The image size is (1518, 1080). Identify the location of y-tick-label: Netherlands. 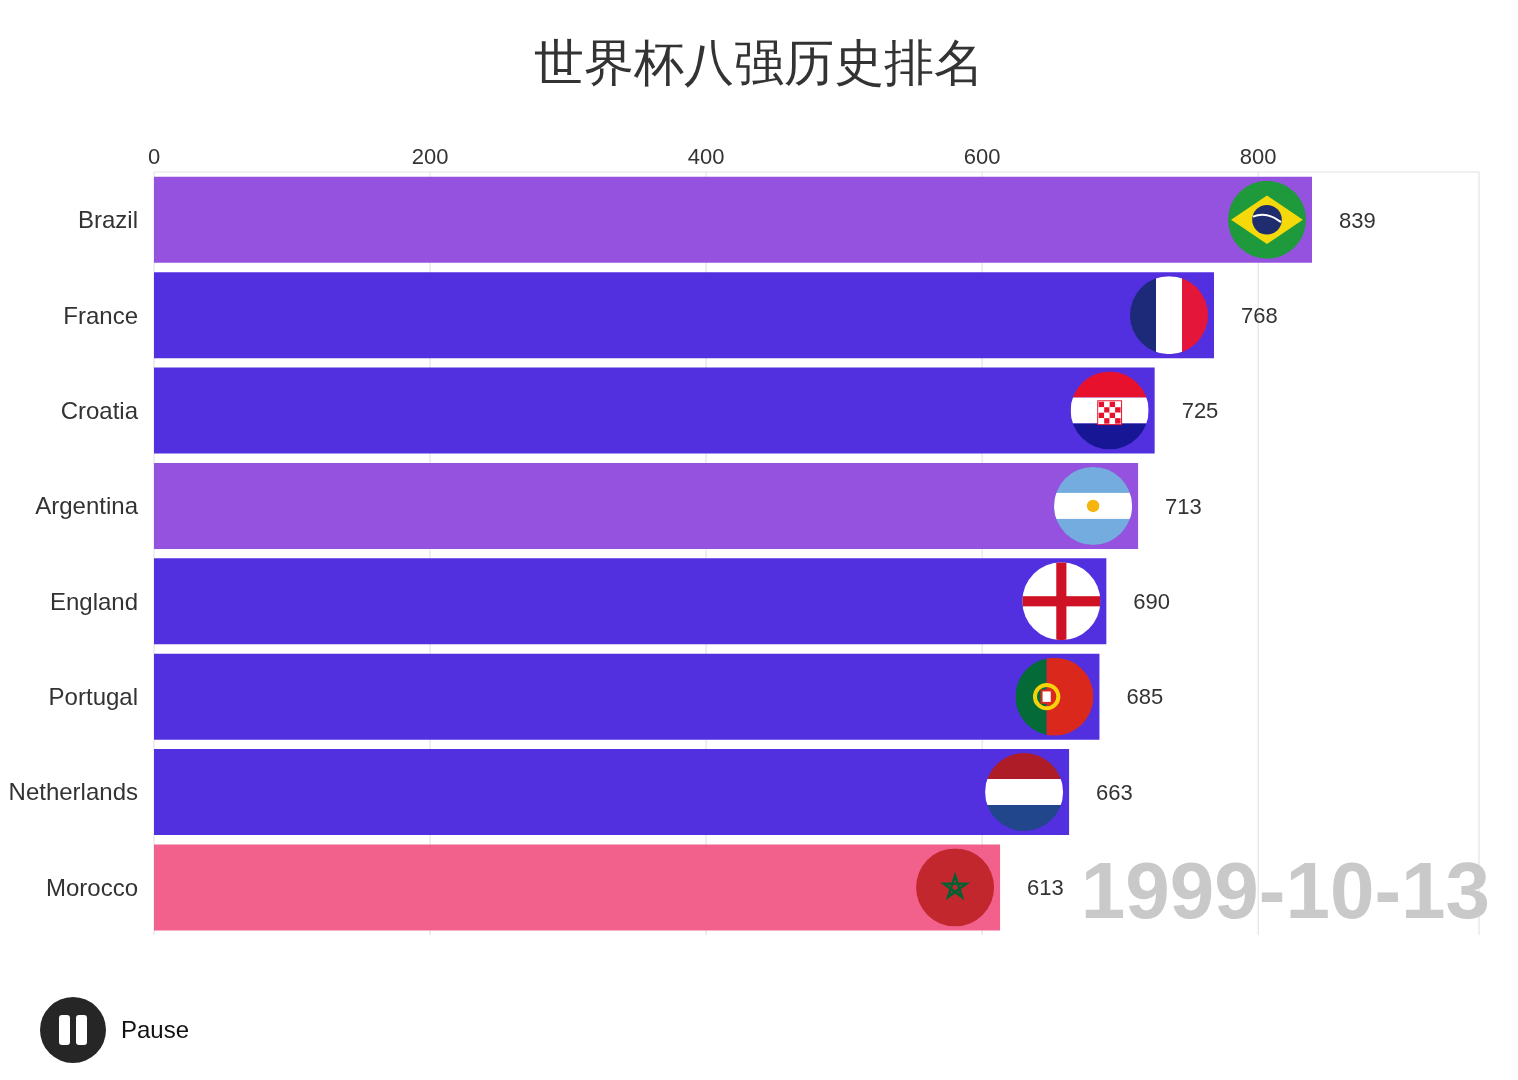
(73, 792).